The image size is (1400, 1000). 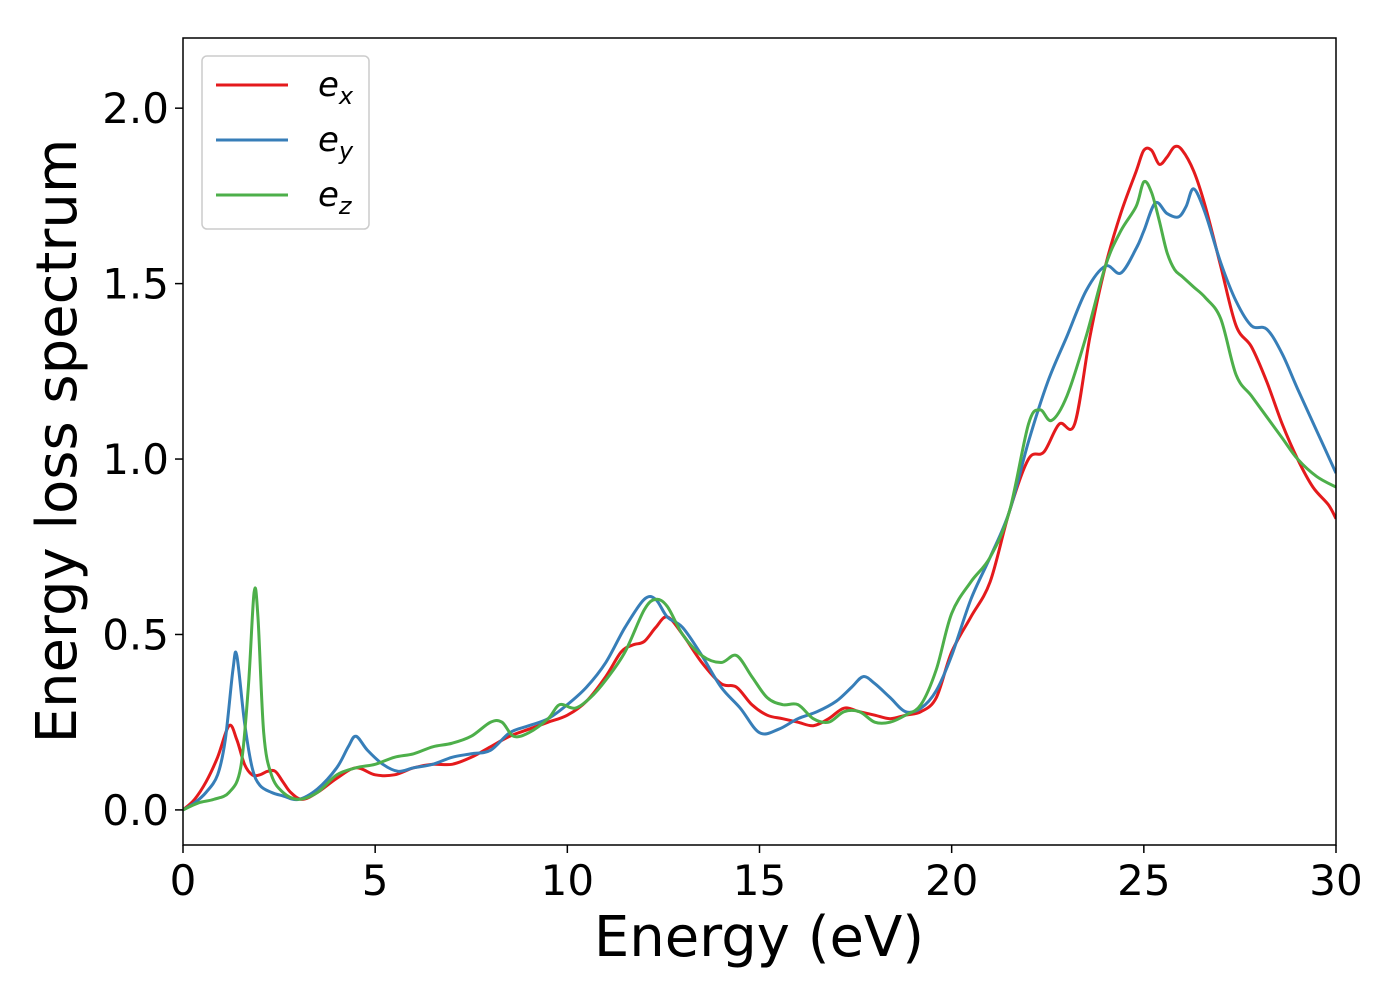 What do you see at coordinates (759, 880) in the screenshot?
I see `x-tick-label: 15` at bounding box center [759, 880].